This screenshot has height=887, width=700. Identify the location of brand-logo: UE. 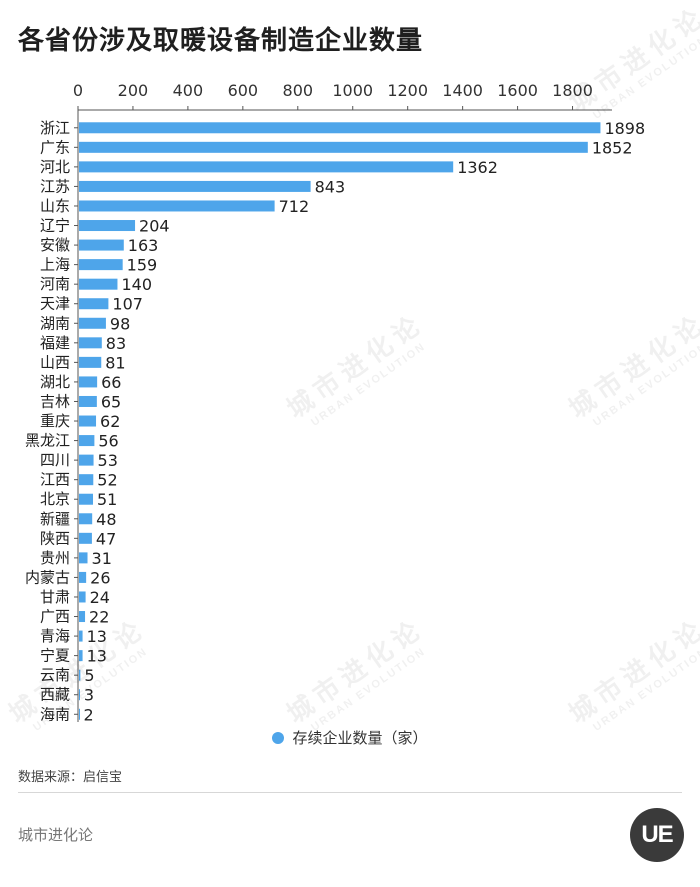
(657, 835).